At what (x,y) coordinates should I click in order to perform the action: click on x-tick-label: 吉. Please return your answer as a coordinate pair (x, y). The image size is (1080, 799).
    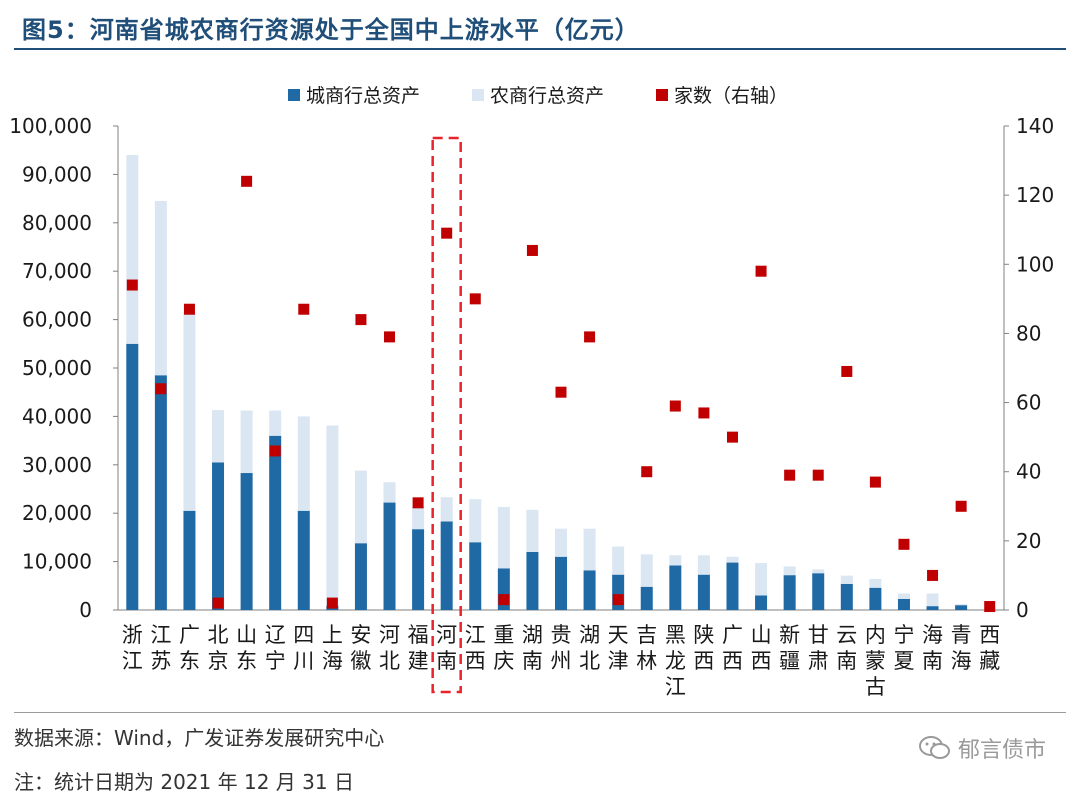
    Looking at the image, I should click on (646, 635).